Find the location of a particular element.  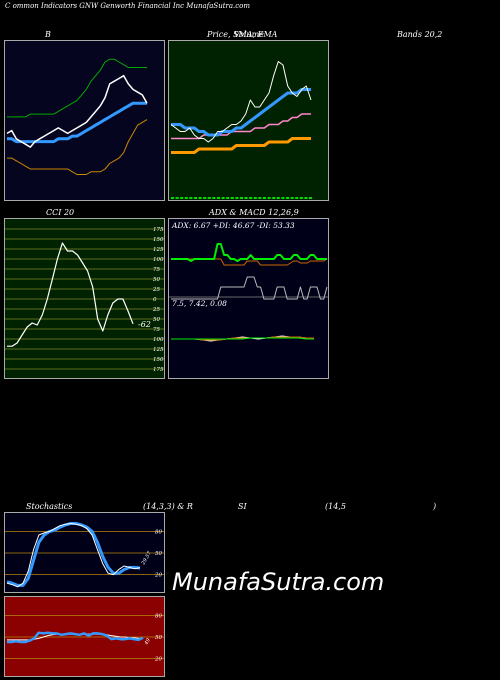

rsi-close-label: ) is located at coordinates (435, 506).